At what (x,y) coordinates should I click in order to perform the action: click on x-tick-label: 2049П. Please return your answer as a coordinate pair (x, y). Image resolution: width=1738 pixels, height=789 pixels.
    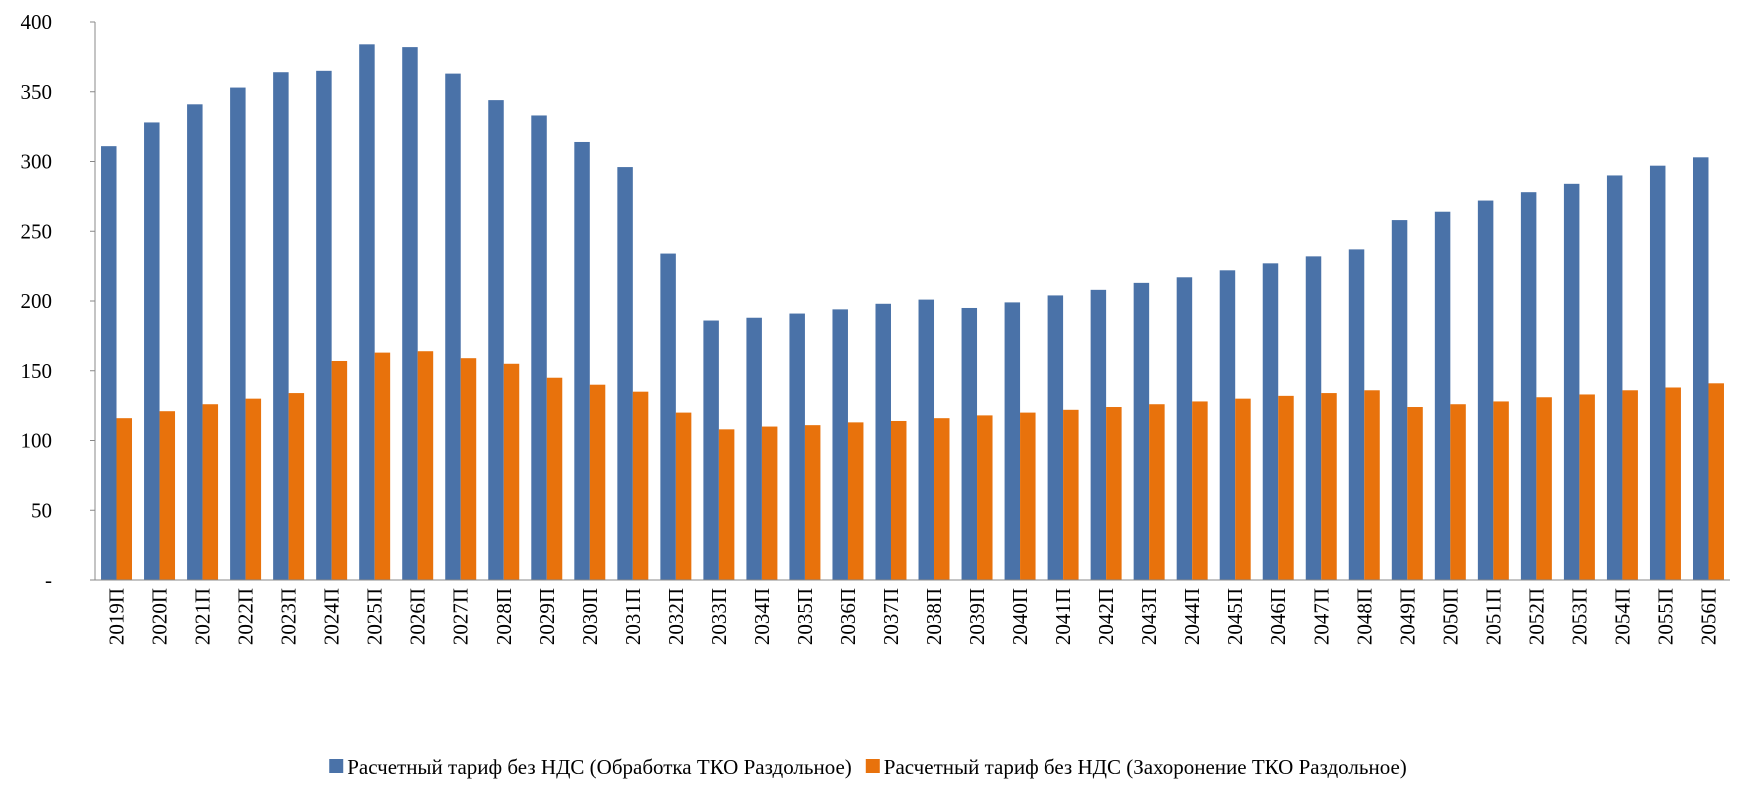
    Looking at the image, I should click on (1407, 616).